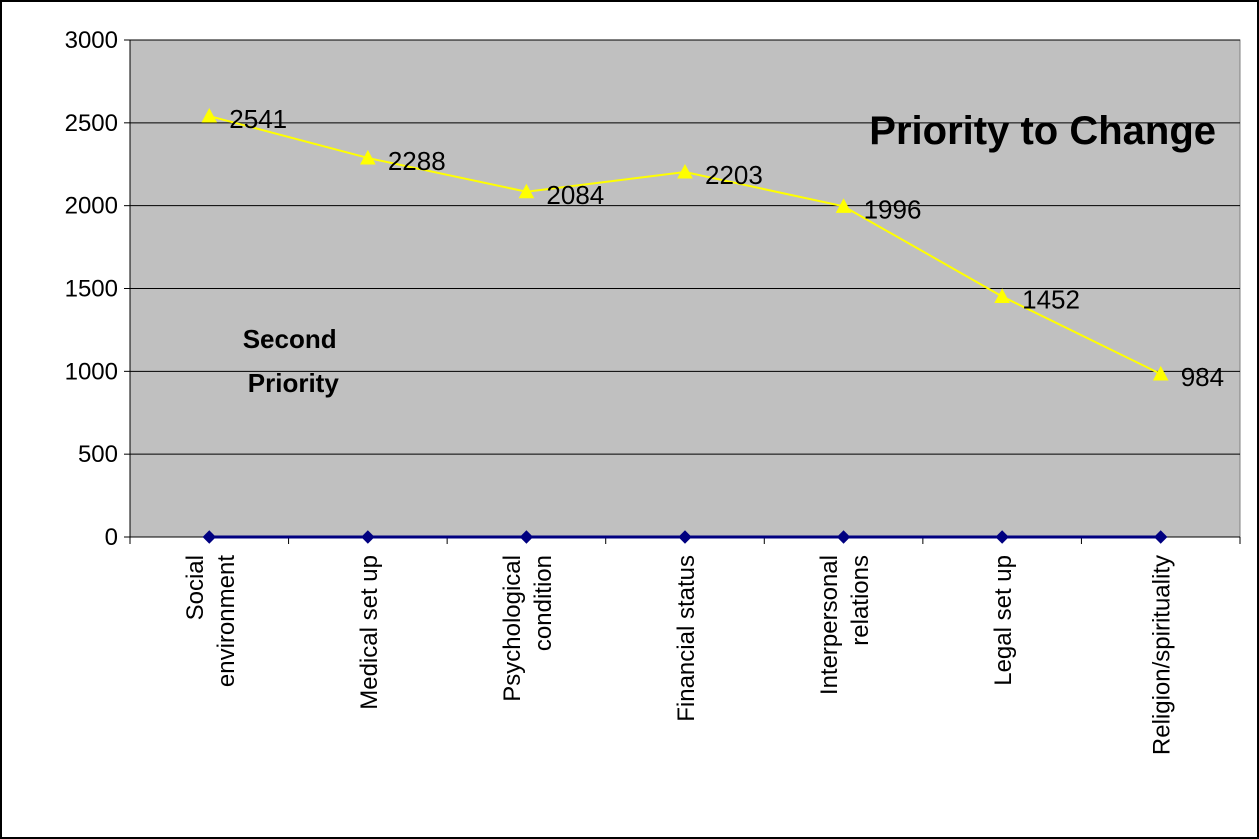 The image size is (1259, 839). Describe the element at coordinates (860, 600) in the screenshot. I see `x-tick-label: relations` at that location.